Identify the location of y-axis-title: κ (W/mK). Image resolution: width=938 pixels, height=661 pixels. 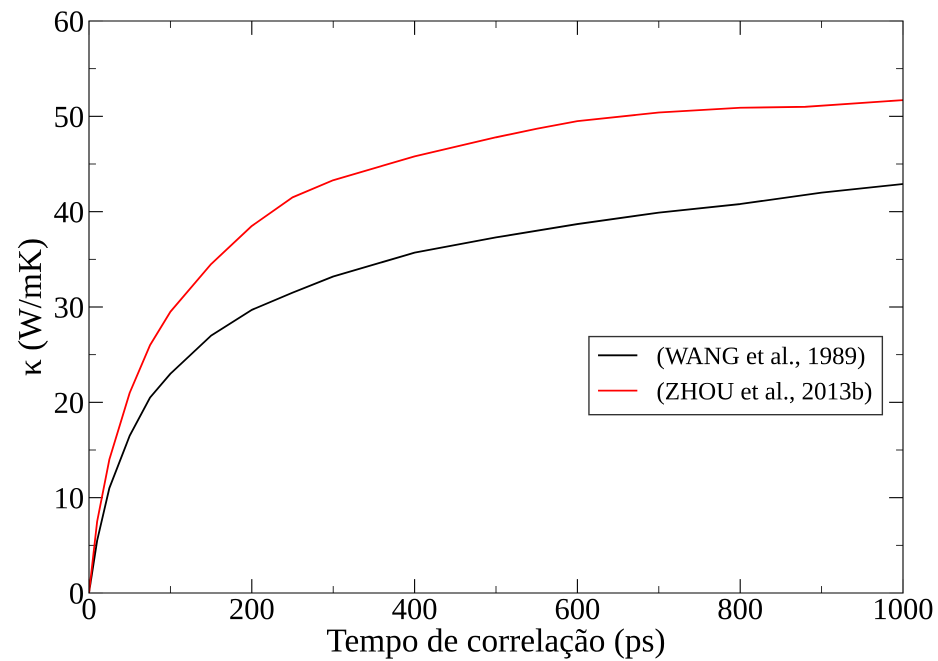
(33, 307).